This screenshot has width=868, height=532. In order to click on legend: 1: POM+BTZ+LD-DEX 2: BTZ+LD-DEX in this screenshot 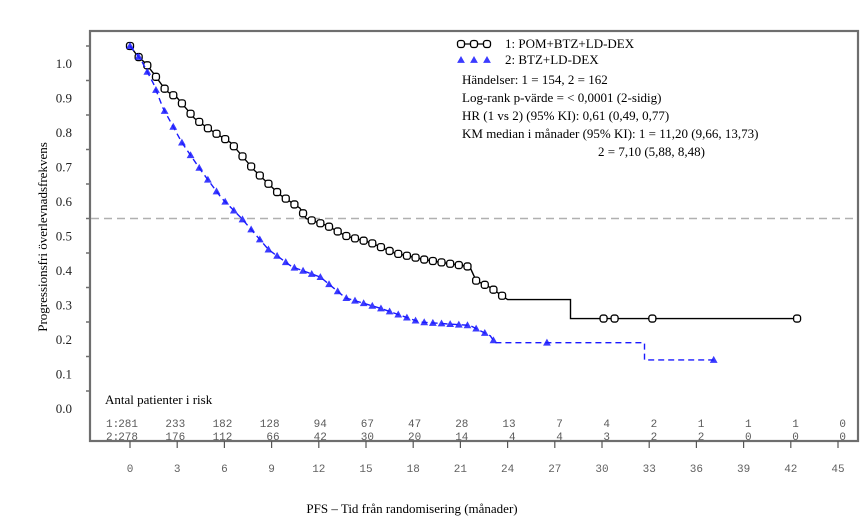, I will do `click(545, 51)`.